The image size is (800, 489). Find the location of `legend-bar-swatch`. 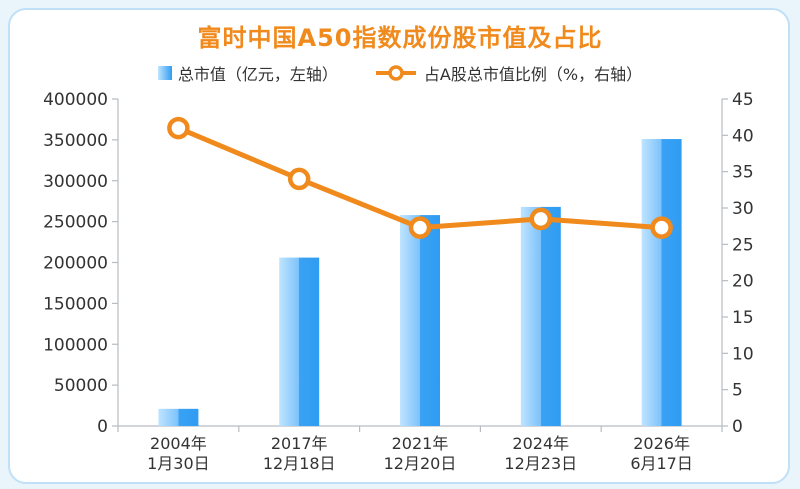

legend-bar-swatch is located at coordinates (164, 73).